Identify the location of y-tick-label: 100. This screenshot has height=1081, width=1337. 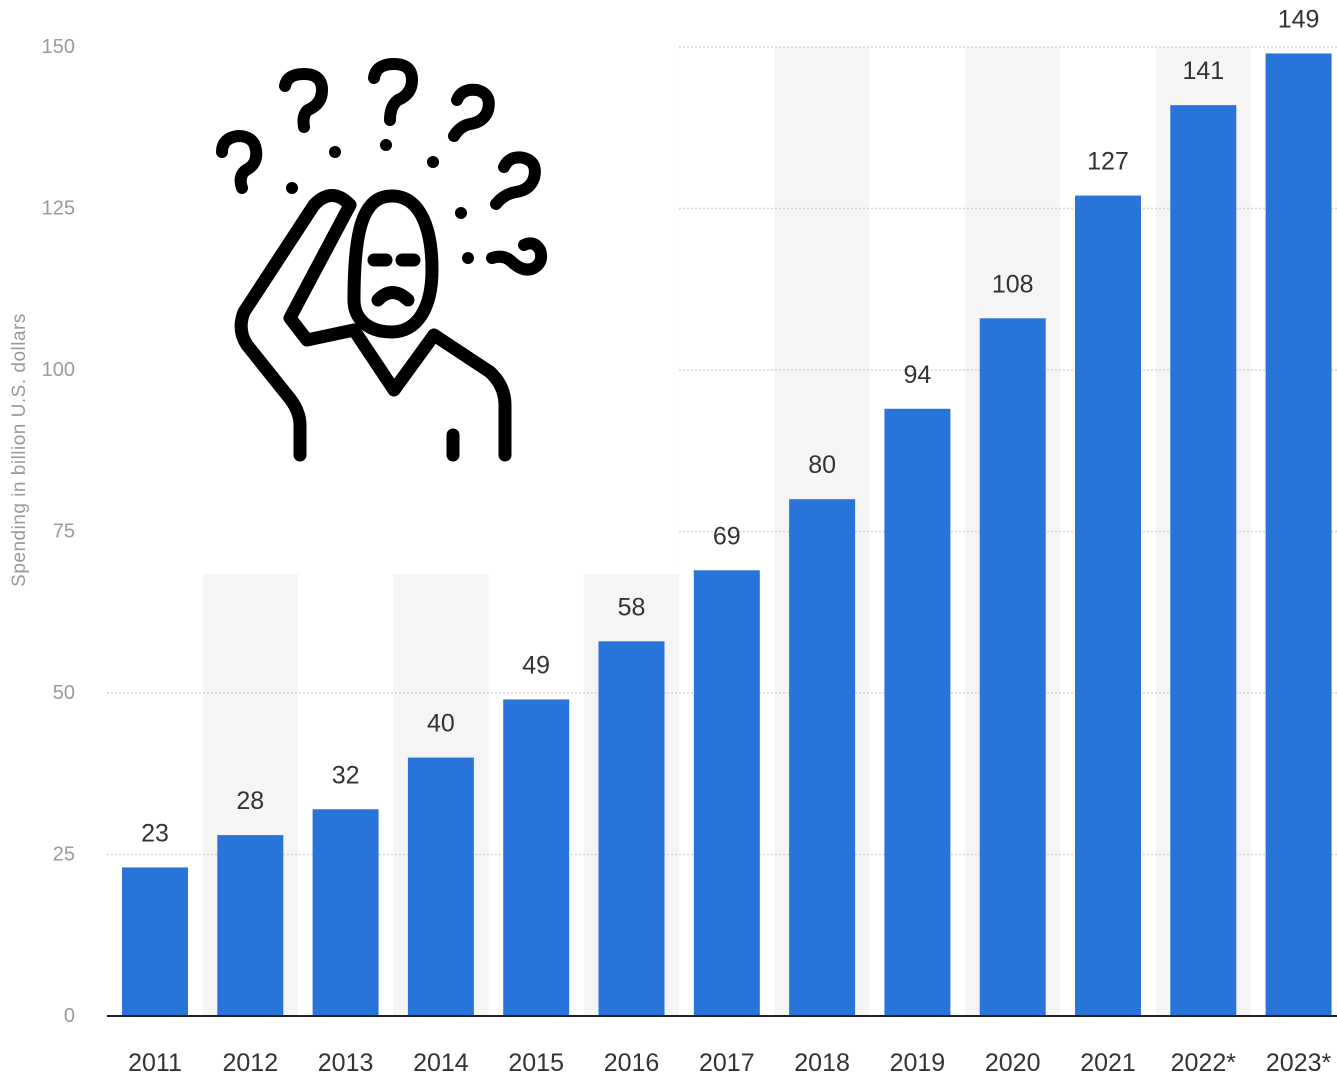
(58, 370).